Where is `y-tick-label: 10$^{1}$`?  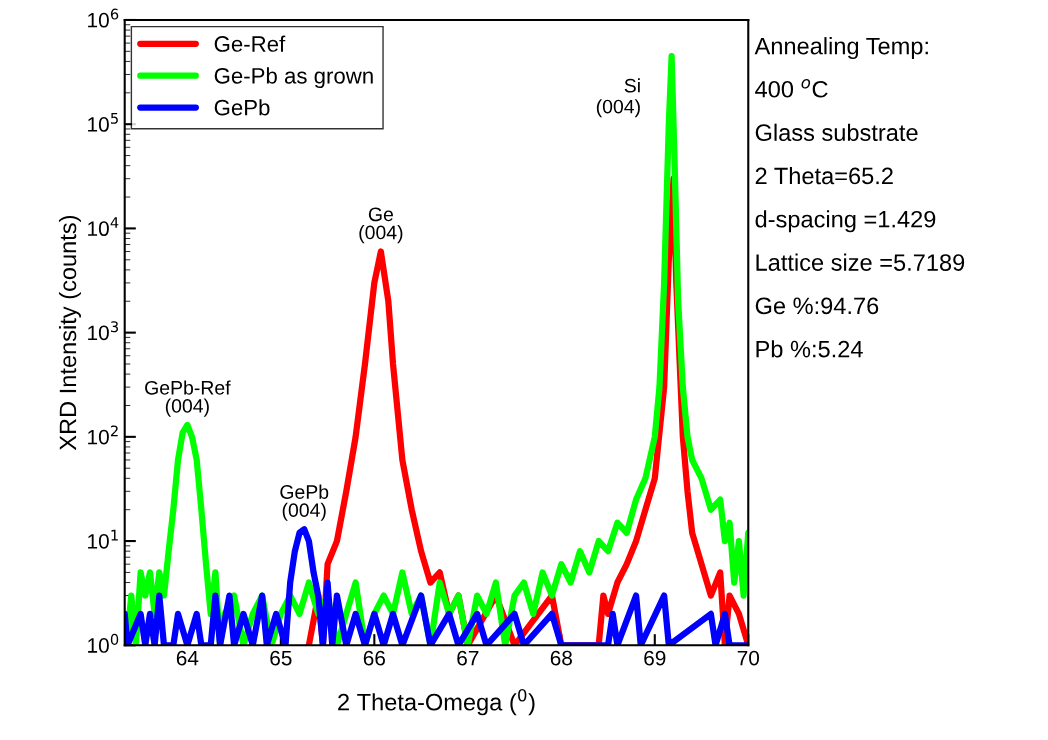 y-tick-label: 10$^{1}$ is located at coordinates (103, 539).